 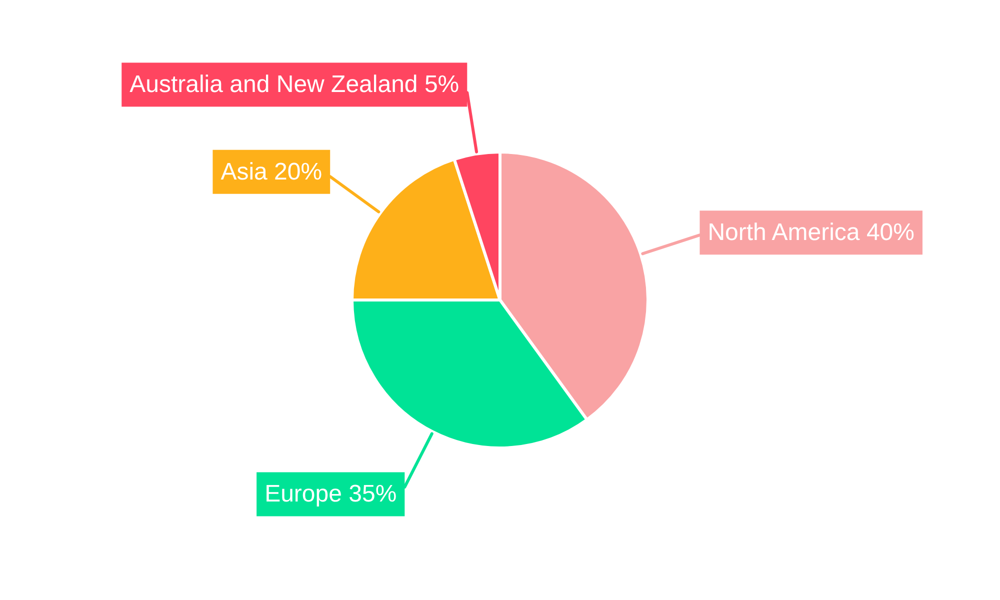 What do you see at coordinates (330, 494) in the screenshot?
I see `slice-label: Europe 35%` at bounding box center [330, 494].